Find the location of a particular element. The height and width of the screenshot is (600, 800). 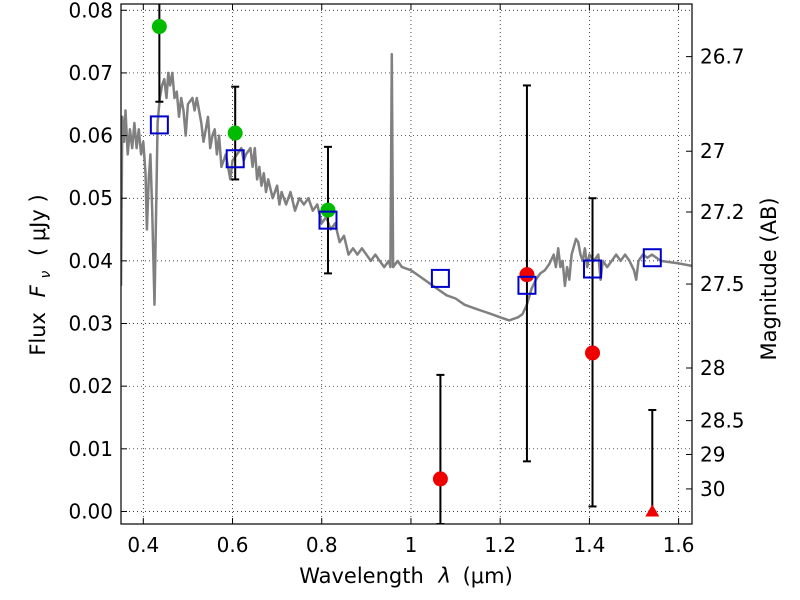

y2-tick-label: 28.5 is located at coordinates (722, 421).